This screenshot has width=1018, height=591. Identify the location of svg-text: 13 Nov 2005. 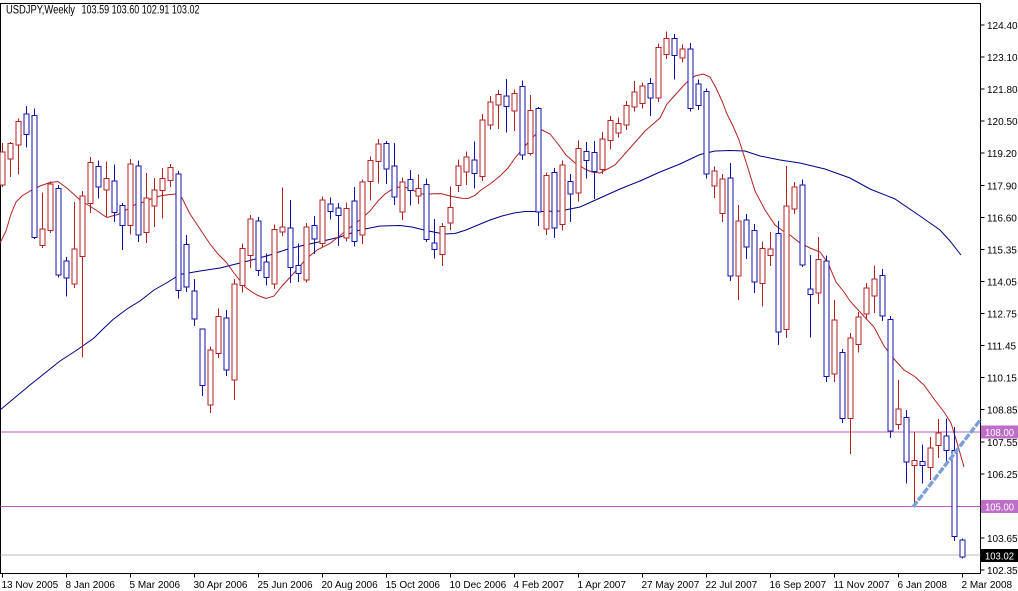
(30, 585).